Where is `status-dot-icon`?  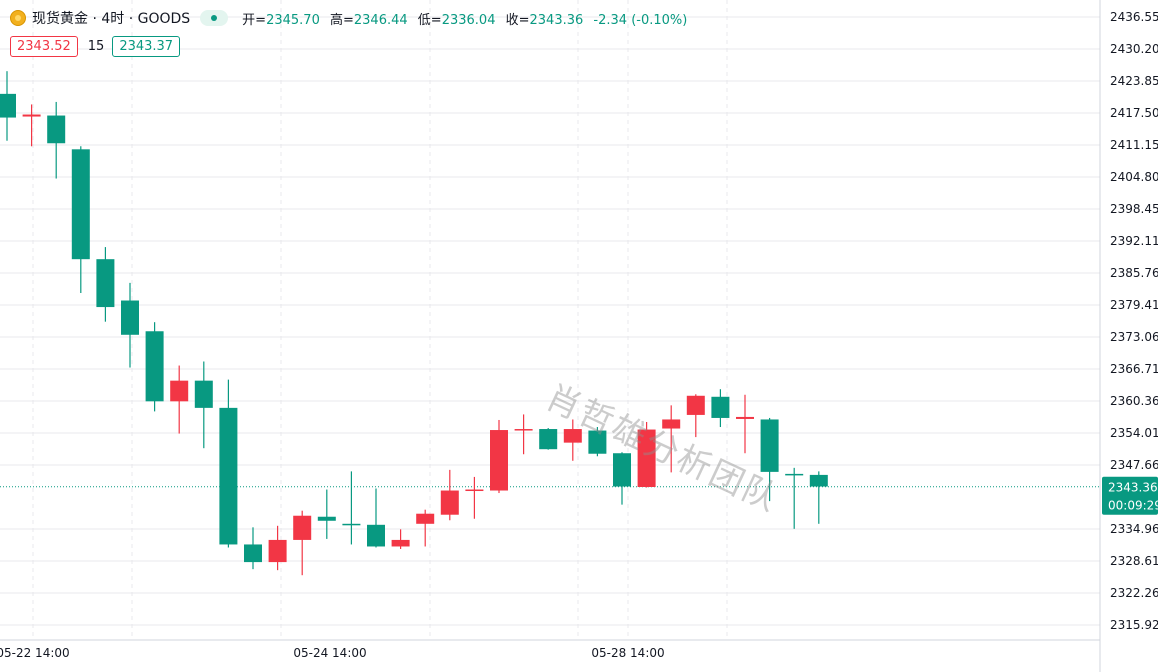
status-dot-icon is located at coordinates (214, 18).